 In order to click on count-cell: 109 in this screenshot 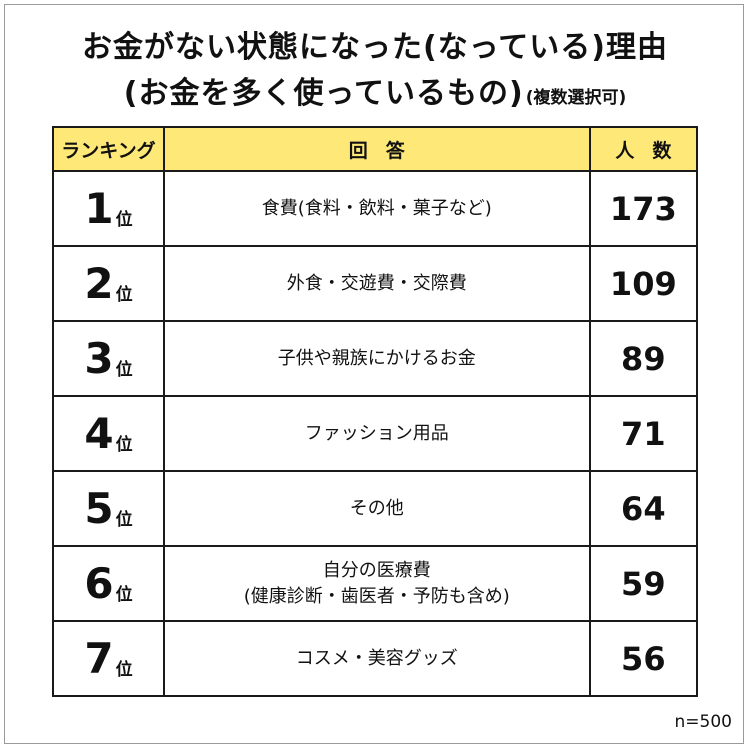, I will do `click(643, 283)`.